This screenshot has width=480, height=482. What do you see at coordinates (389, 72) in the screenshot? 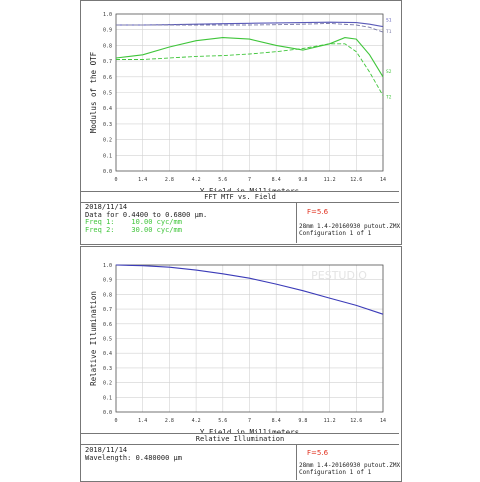
I see `legend-s2: S2` at bounding box center [389, 72].